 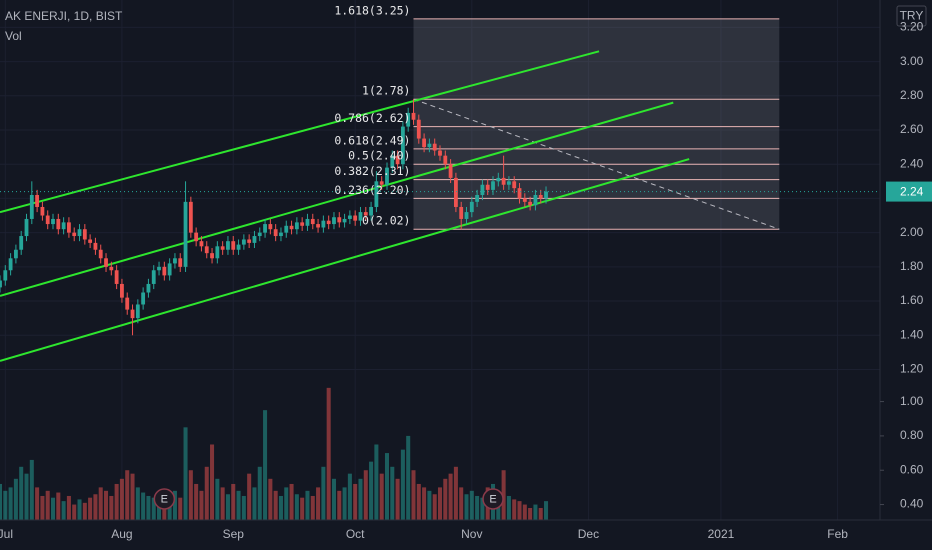 I want to click on fib-label: 1.618(3.25), so click(x=372, y=10).